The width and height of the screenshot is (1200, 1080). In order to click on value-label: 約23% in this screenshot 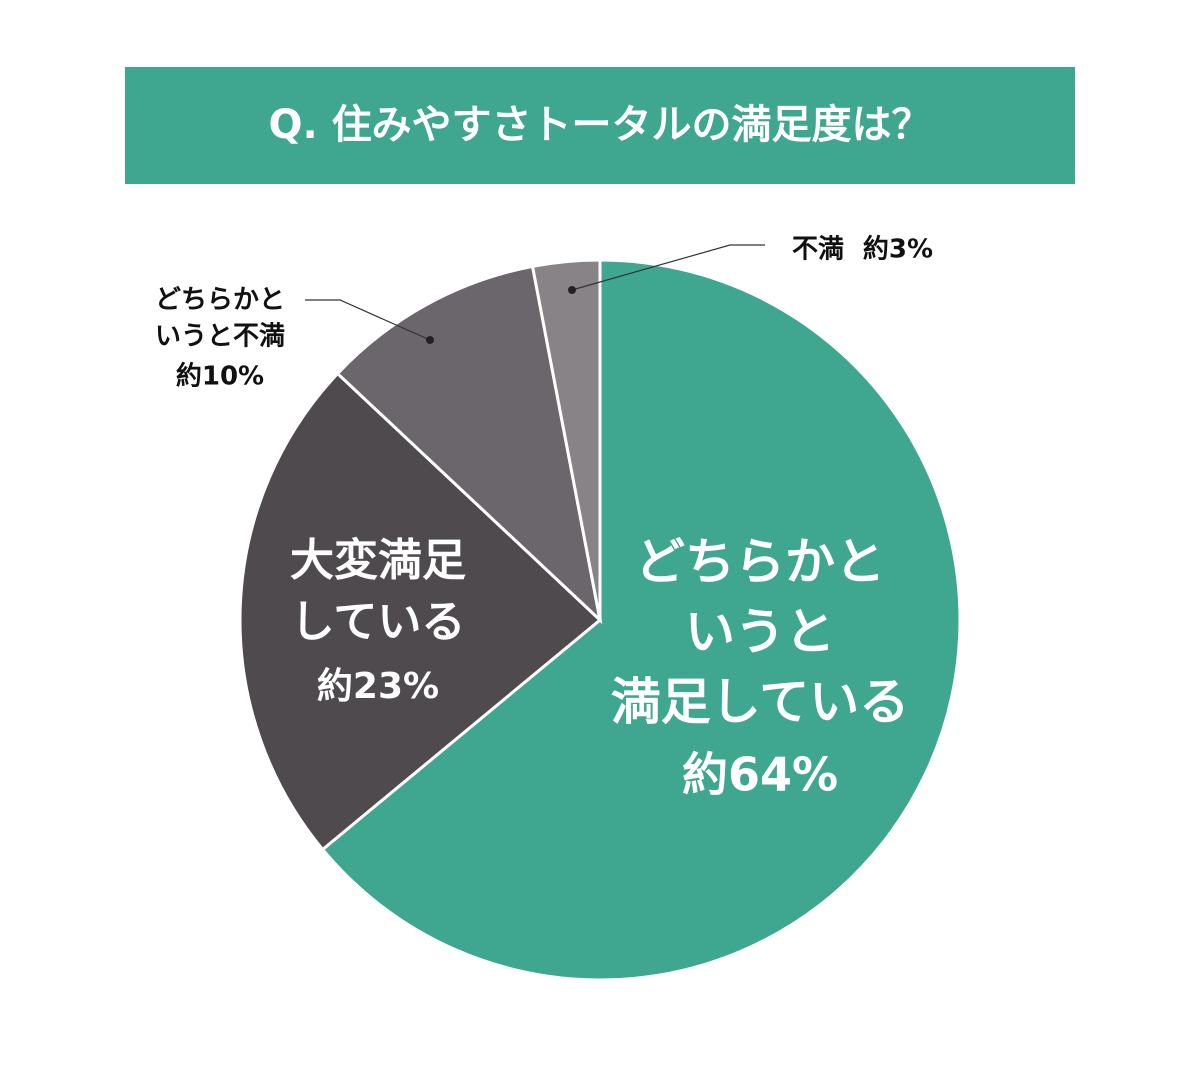, I will do `click(378, 686)`.